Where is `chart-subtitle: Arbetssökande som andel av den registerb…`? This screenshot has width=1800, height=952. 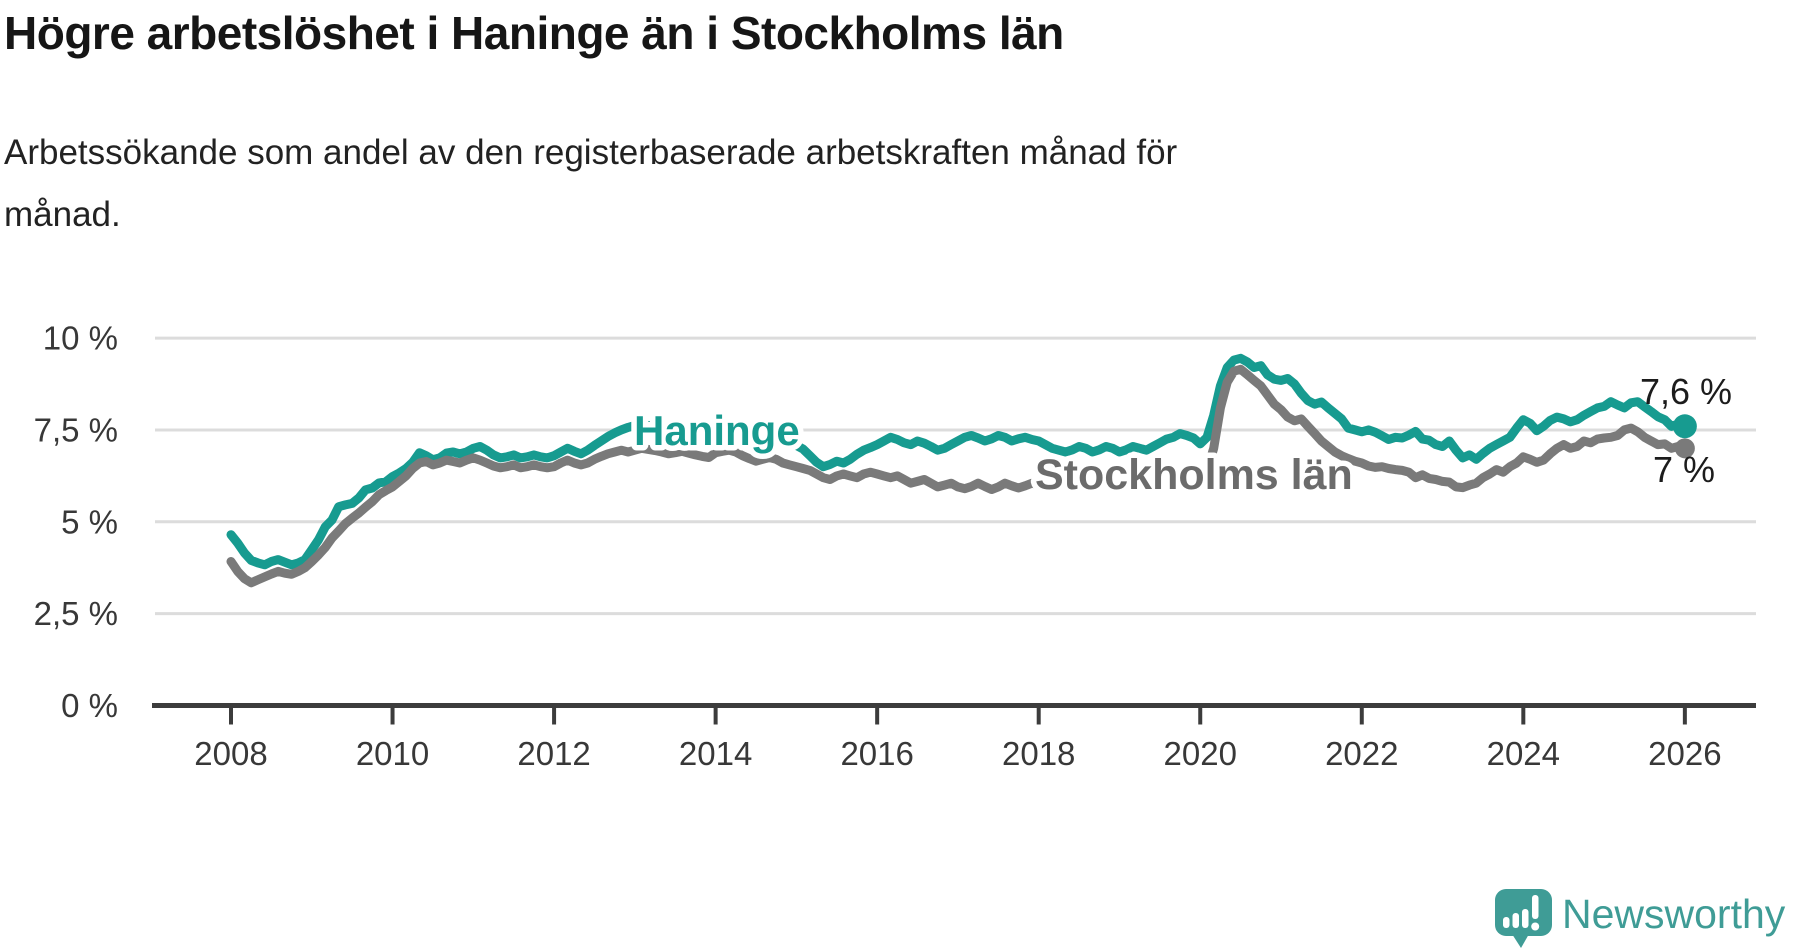
chart-subtitle: Arbetssökande som andel av den registerb… is located at coordinates (591, 184).